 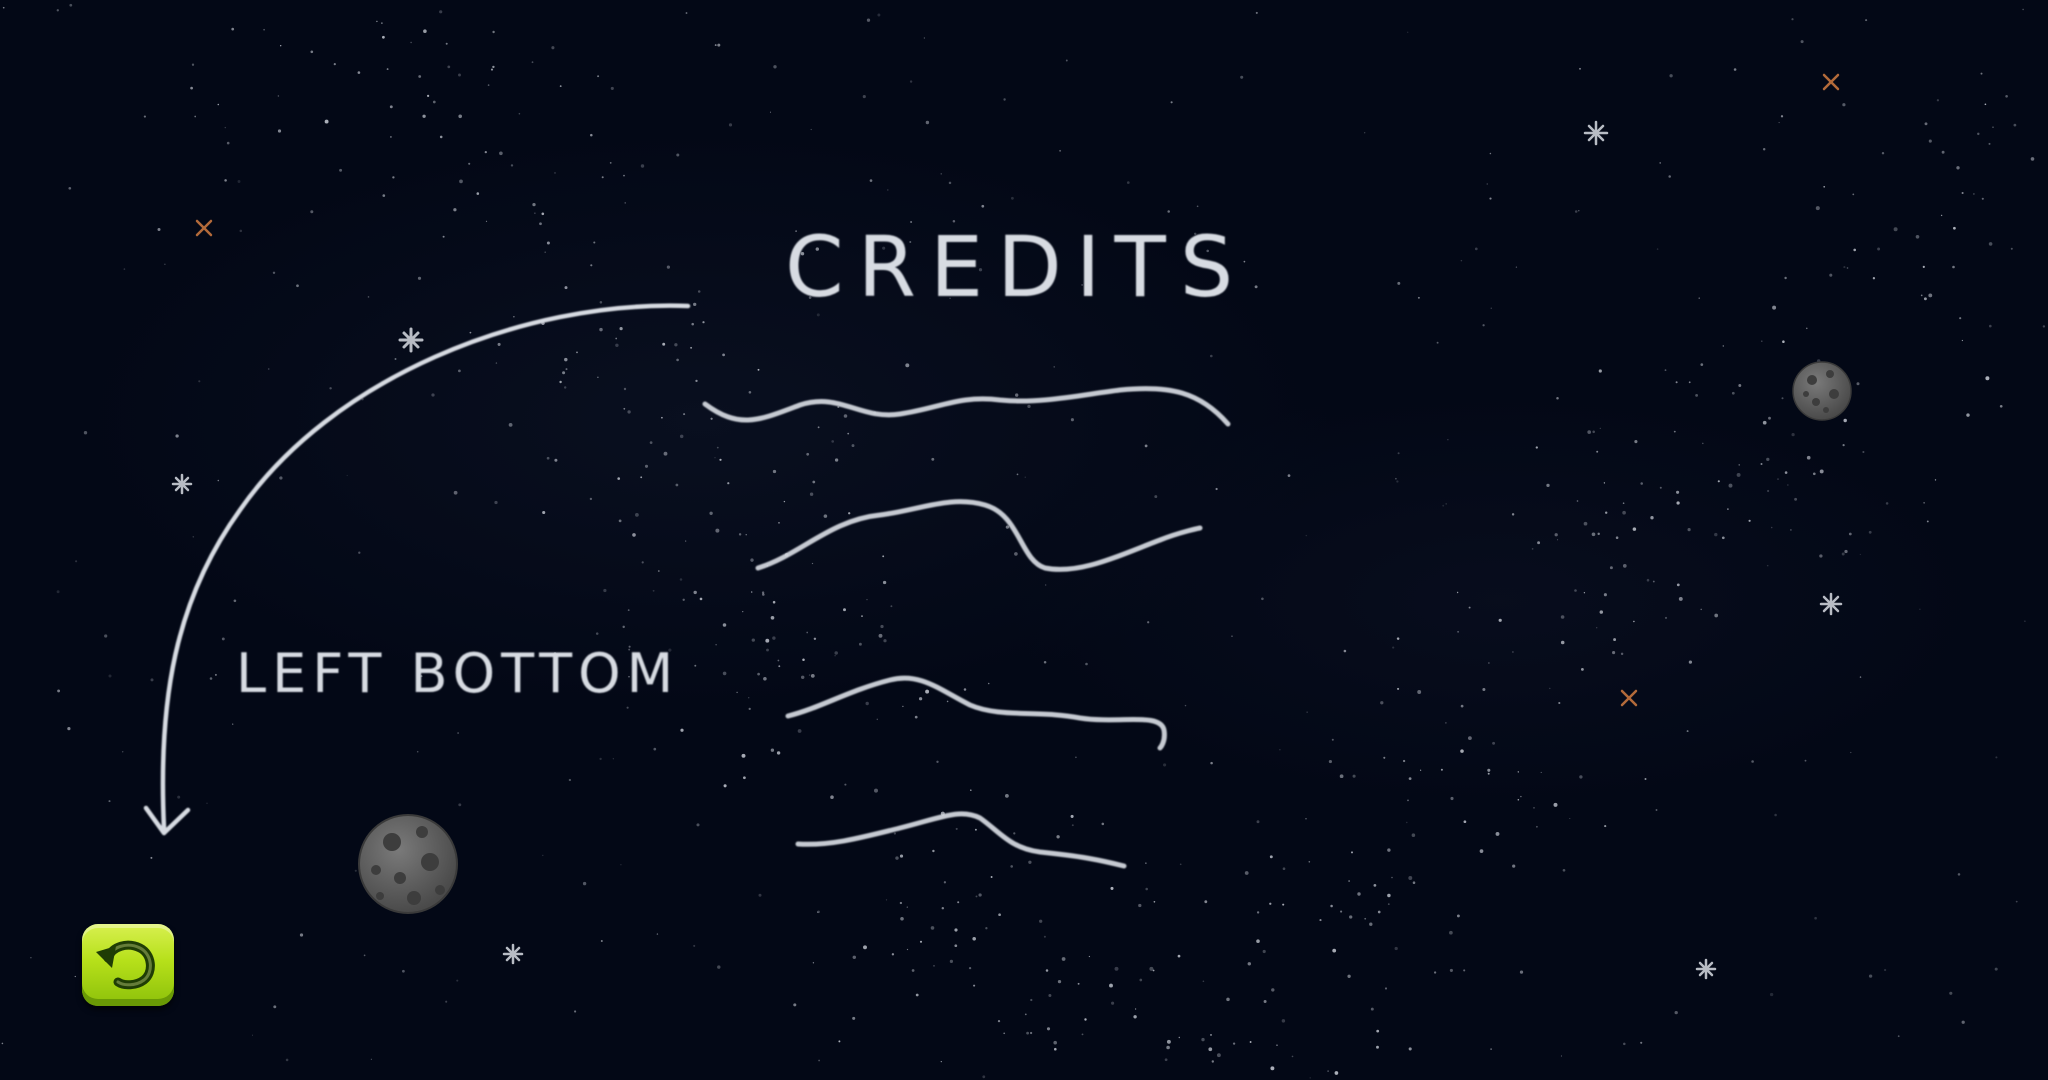 What do you see at coordinates (966, 627) in the screenshot?
I see `credits-placeholder-lines` at bounding box center [966, 627].